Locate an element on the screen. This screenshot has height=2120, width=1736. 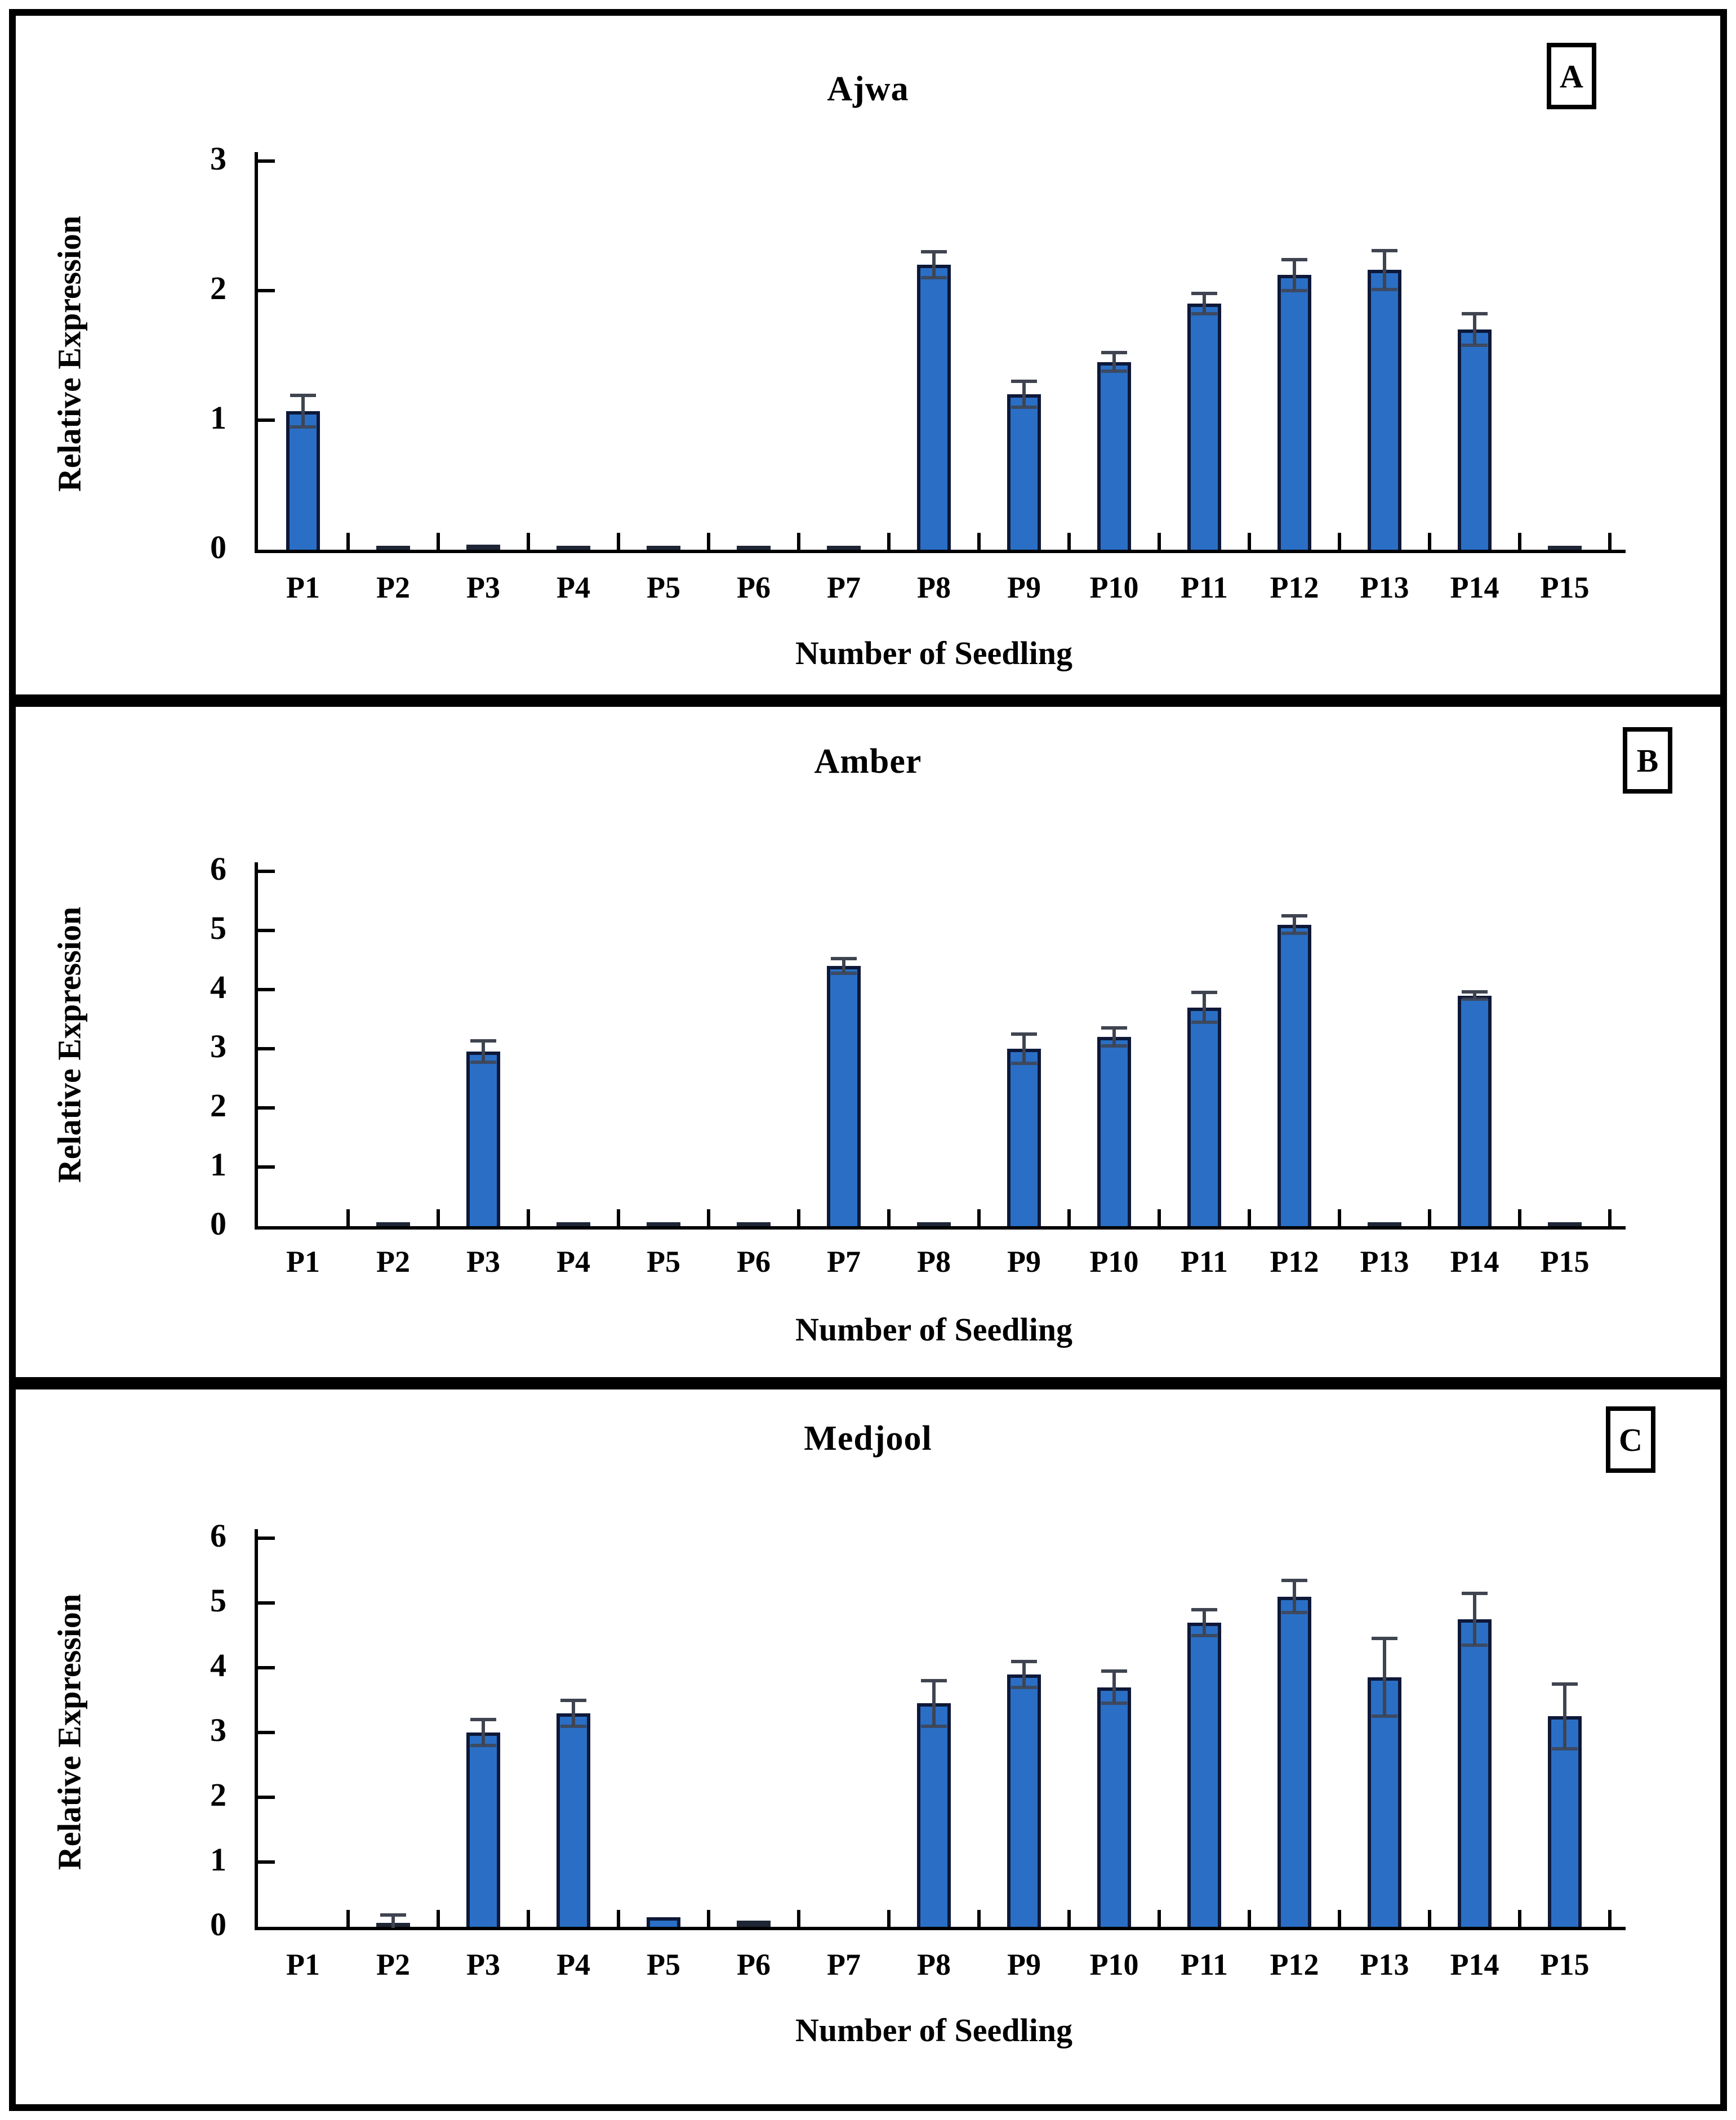
panel-letter: B is located at coordinates (1647, 760).